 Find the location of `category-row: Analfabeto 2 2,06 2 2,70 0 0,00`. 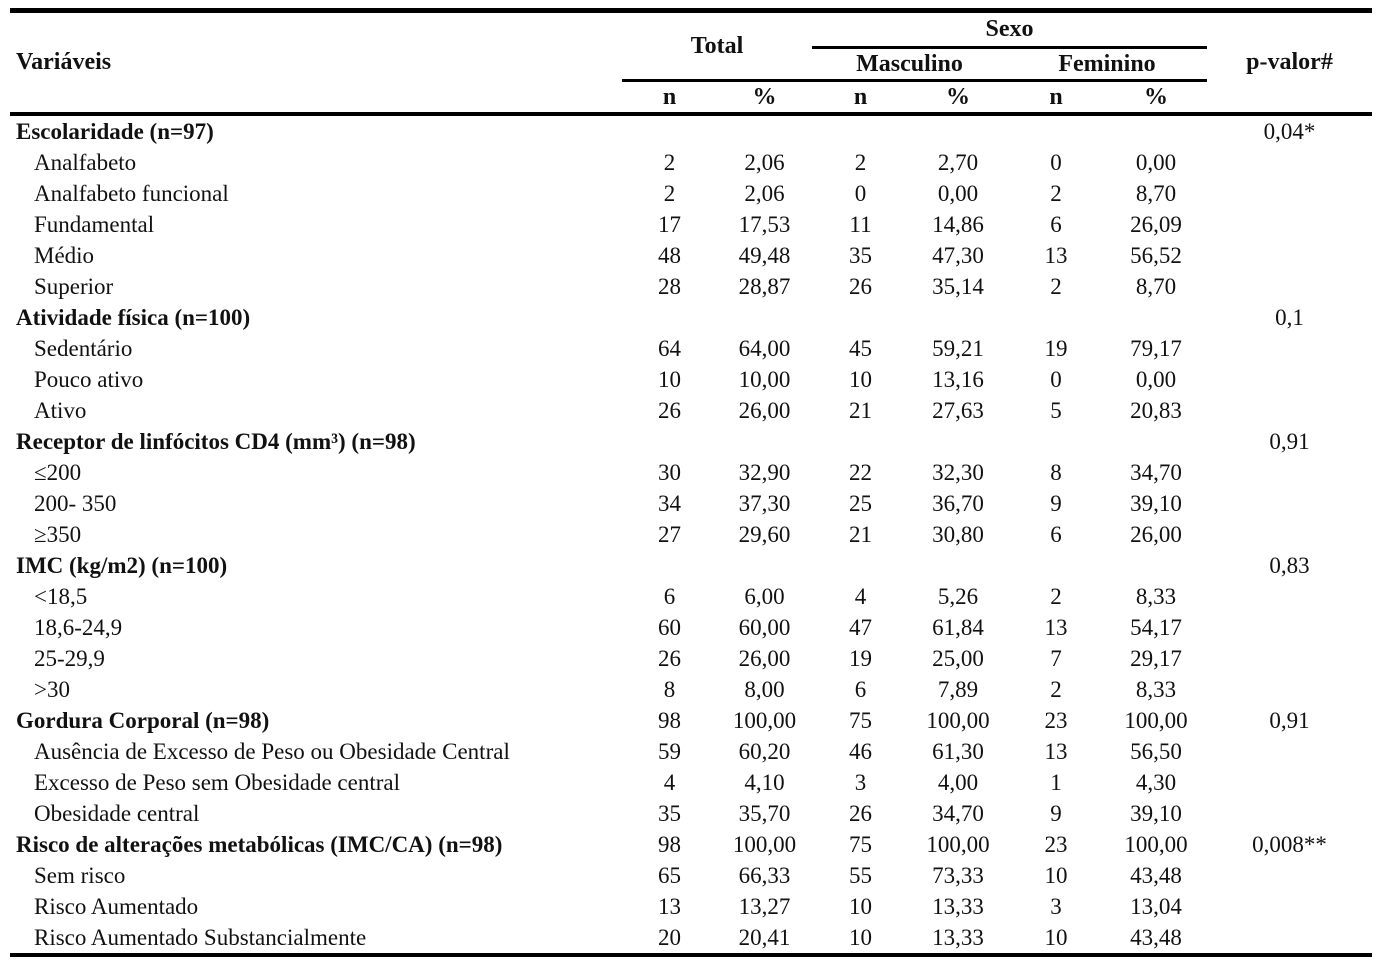

category-row: Analfabeto 2 2,06 2 2,70 0 0,00 is located at coordinates (691, 162).